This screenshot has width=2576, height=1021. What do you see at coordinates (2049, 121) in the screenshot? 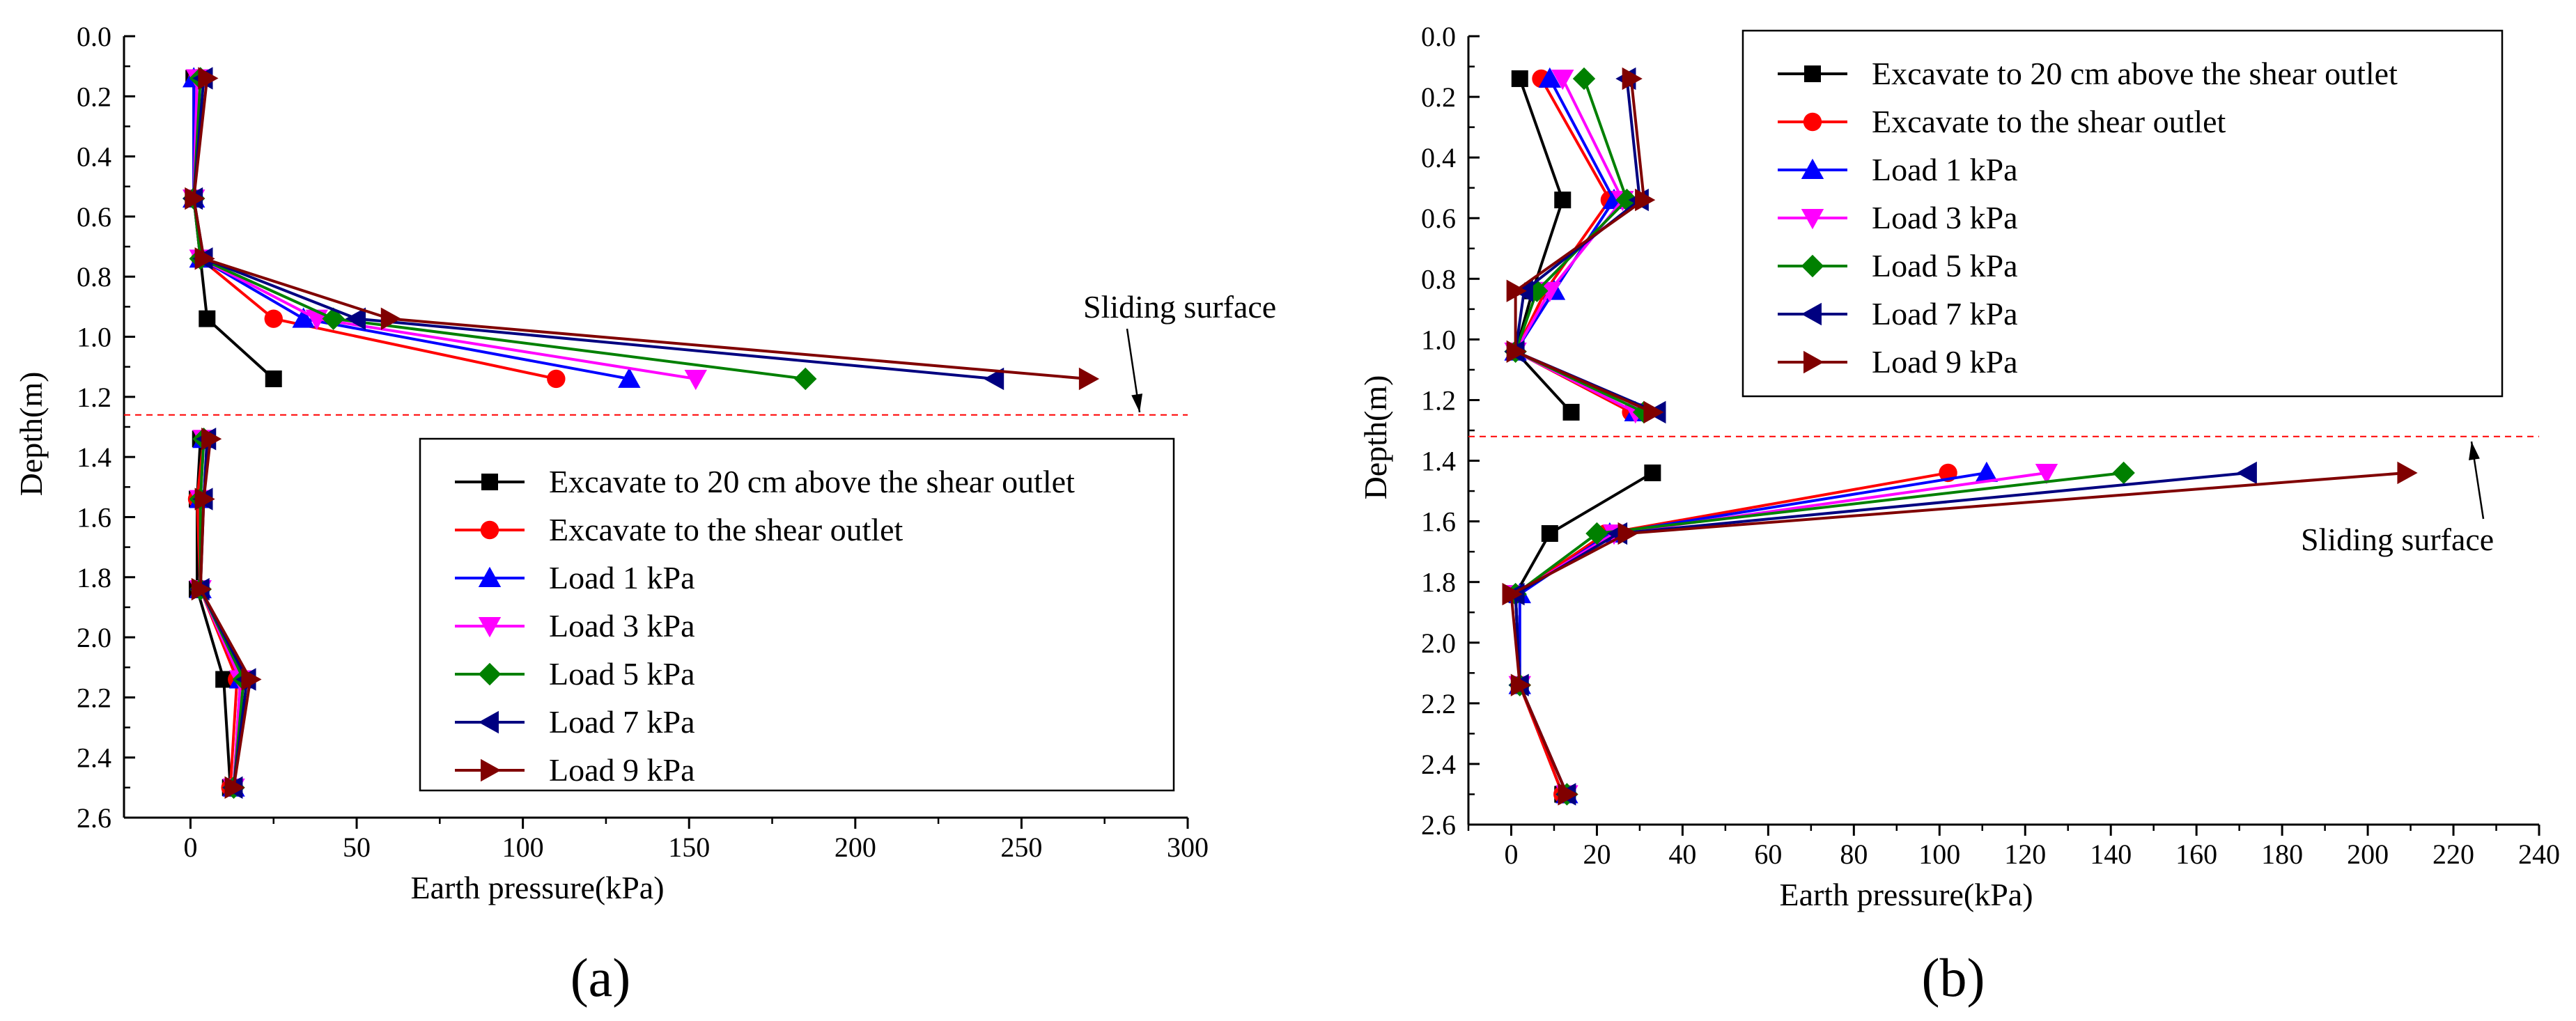
I see `legend-entry: Excavate to the shear outlet` at bounding box center [2049, 121].